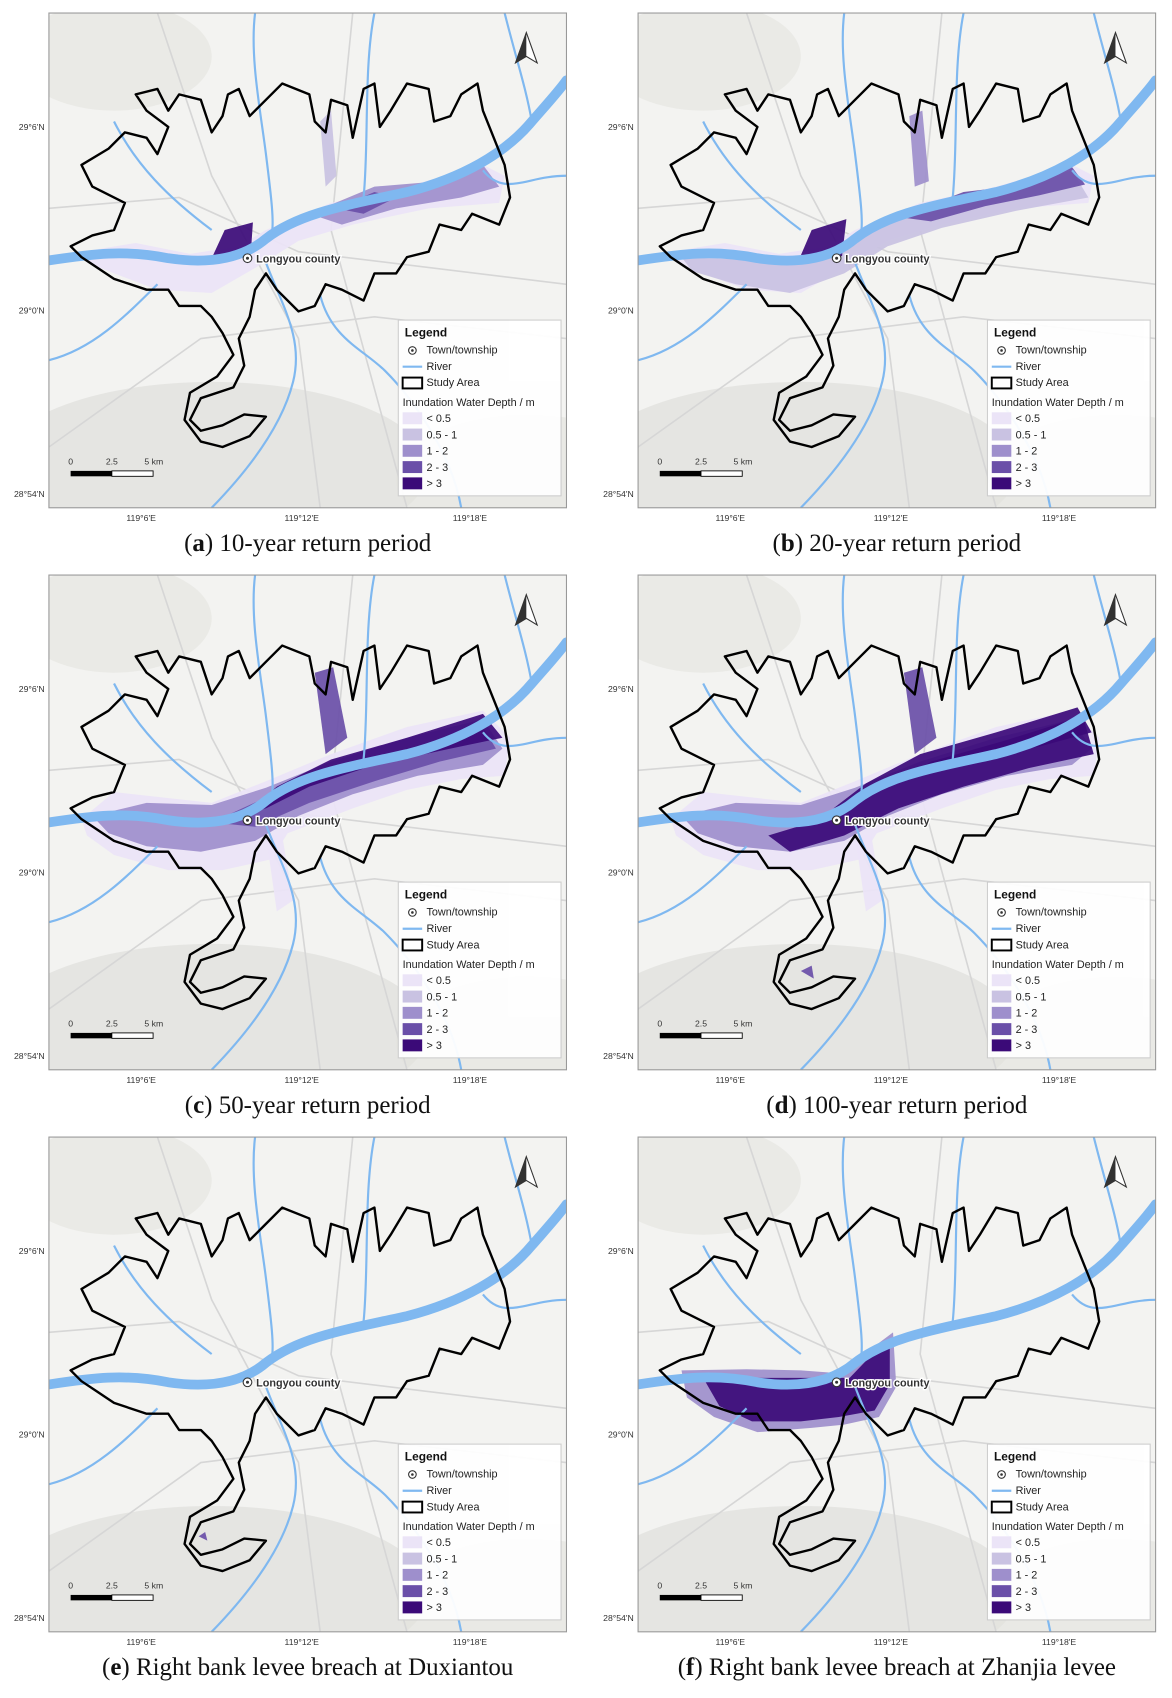 The width and height of the screenshot is (1172, 1698). I want to click on lon-label: 119°12'E, so click(891, 1642).